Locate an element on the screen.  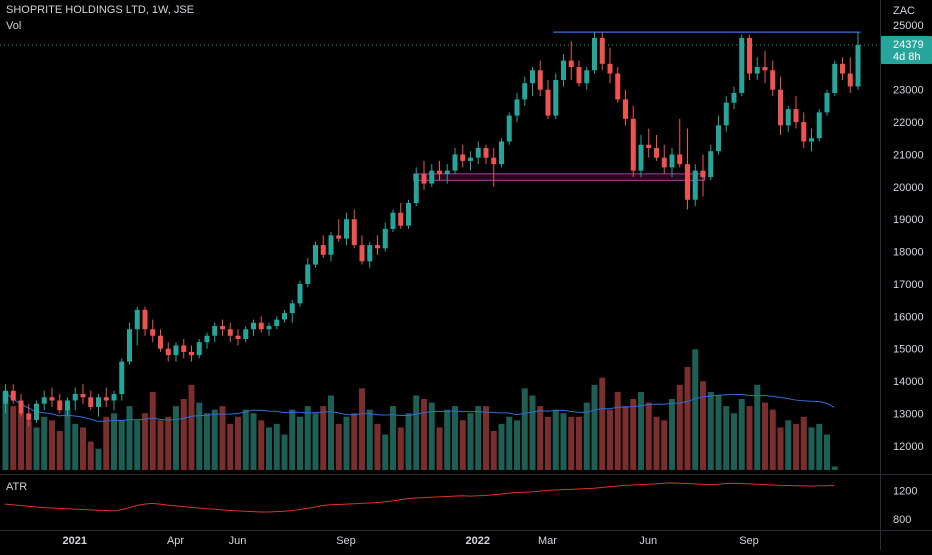
time-tick-label: 2021 is located at coordinates (75, 541).